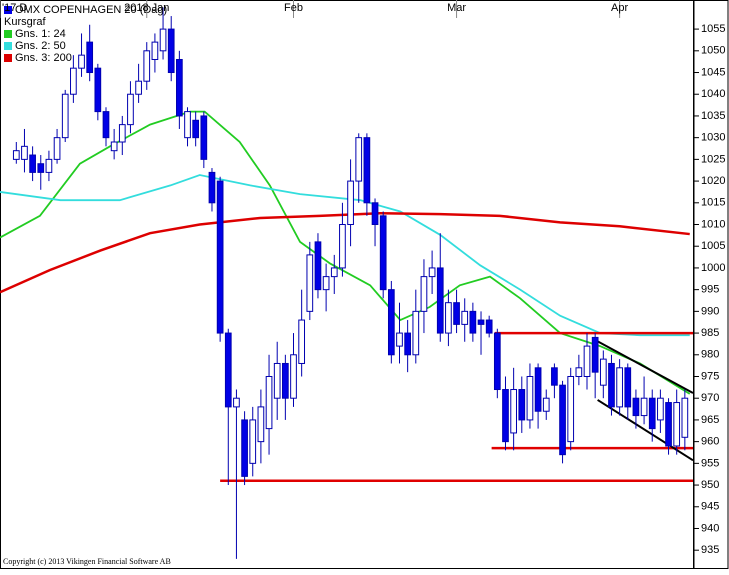  Describe the element at coordinates (710, 355) in the screenshot. I see `y-tick-label: 980` at that location.